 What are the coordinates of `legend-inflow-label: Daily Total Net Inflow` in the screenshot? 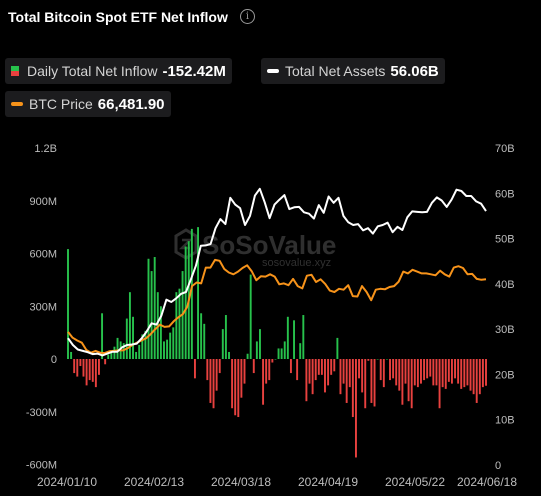 It's located at (92, 71).